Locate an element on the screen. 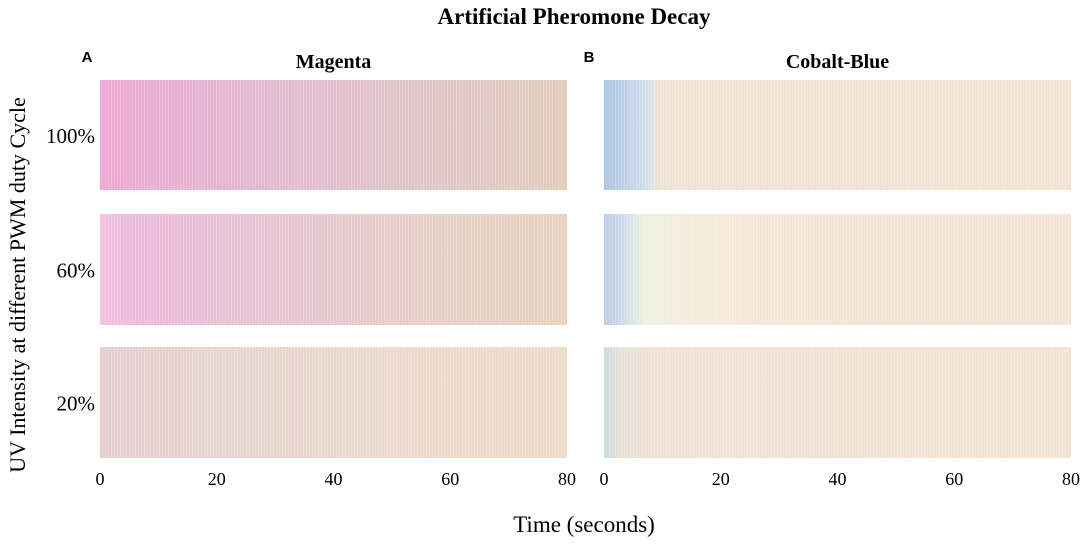 This screenshot has width=1084, height=551. panel-letter: A is located at coordinates (87, 57).